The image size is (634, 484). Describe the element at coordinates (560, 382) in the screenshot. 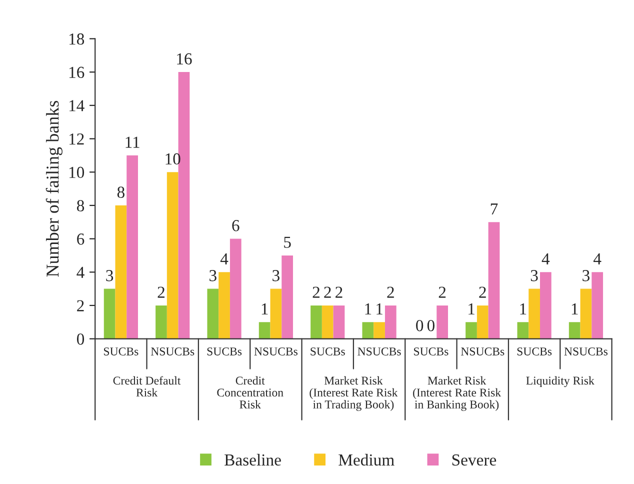

I see `text: Liquidity Risk` at that location.